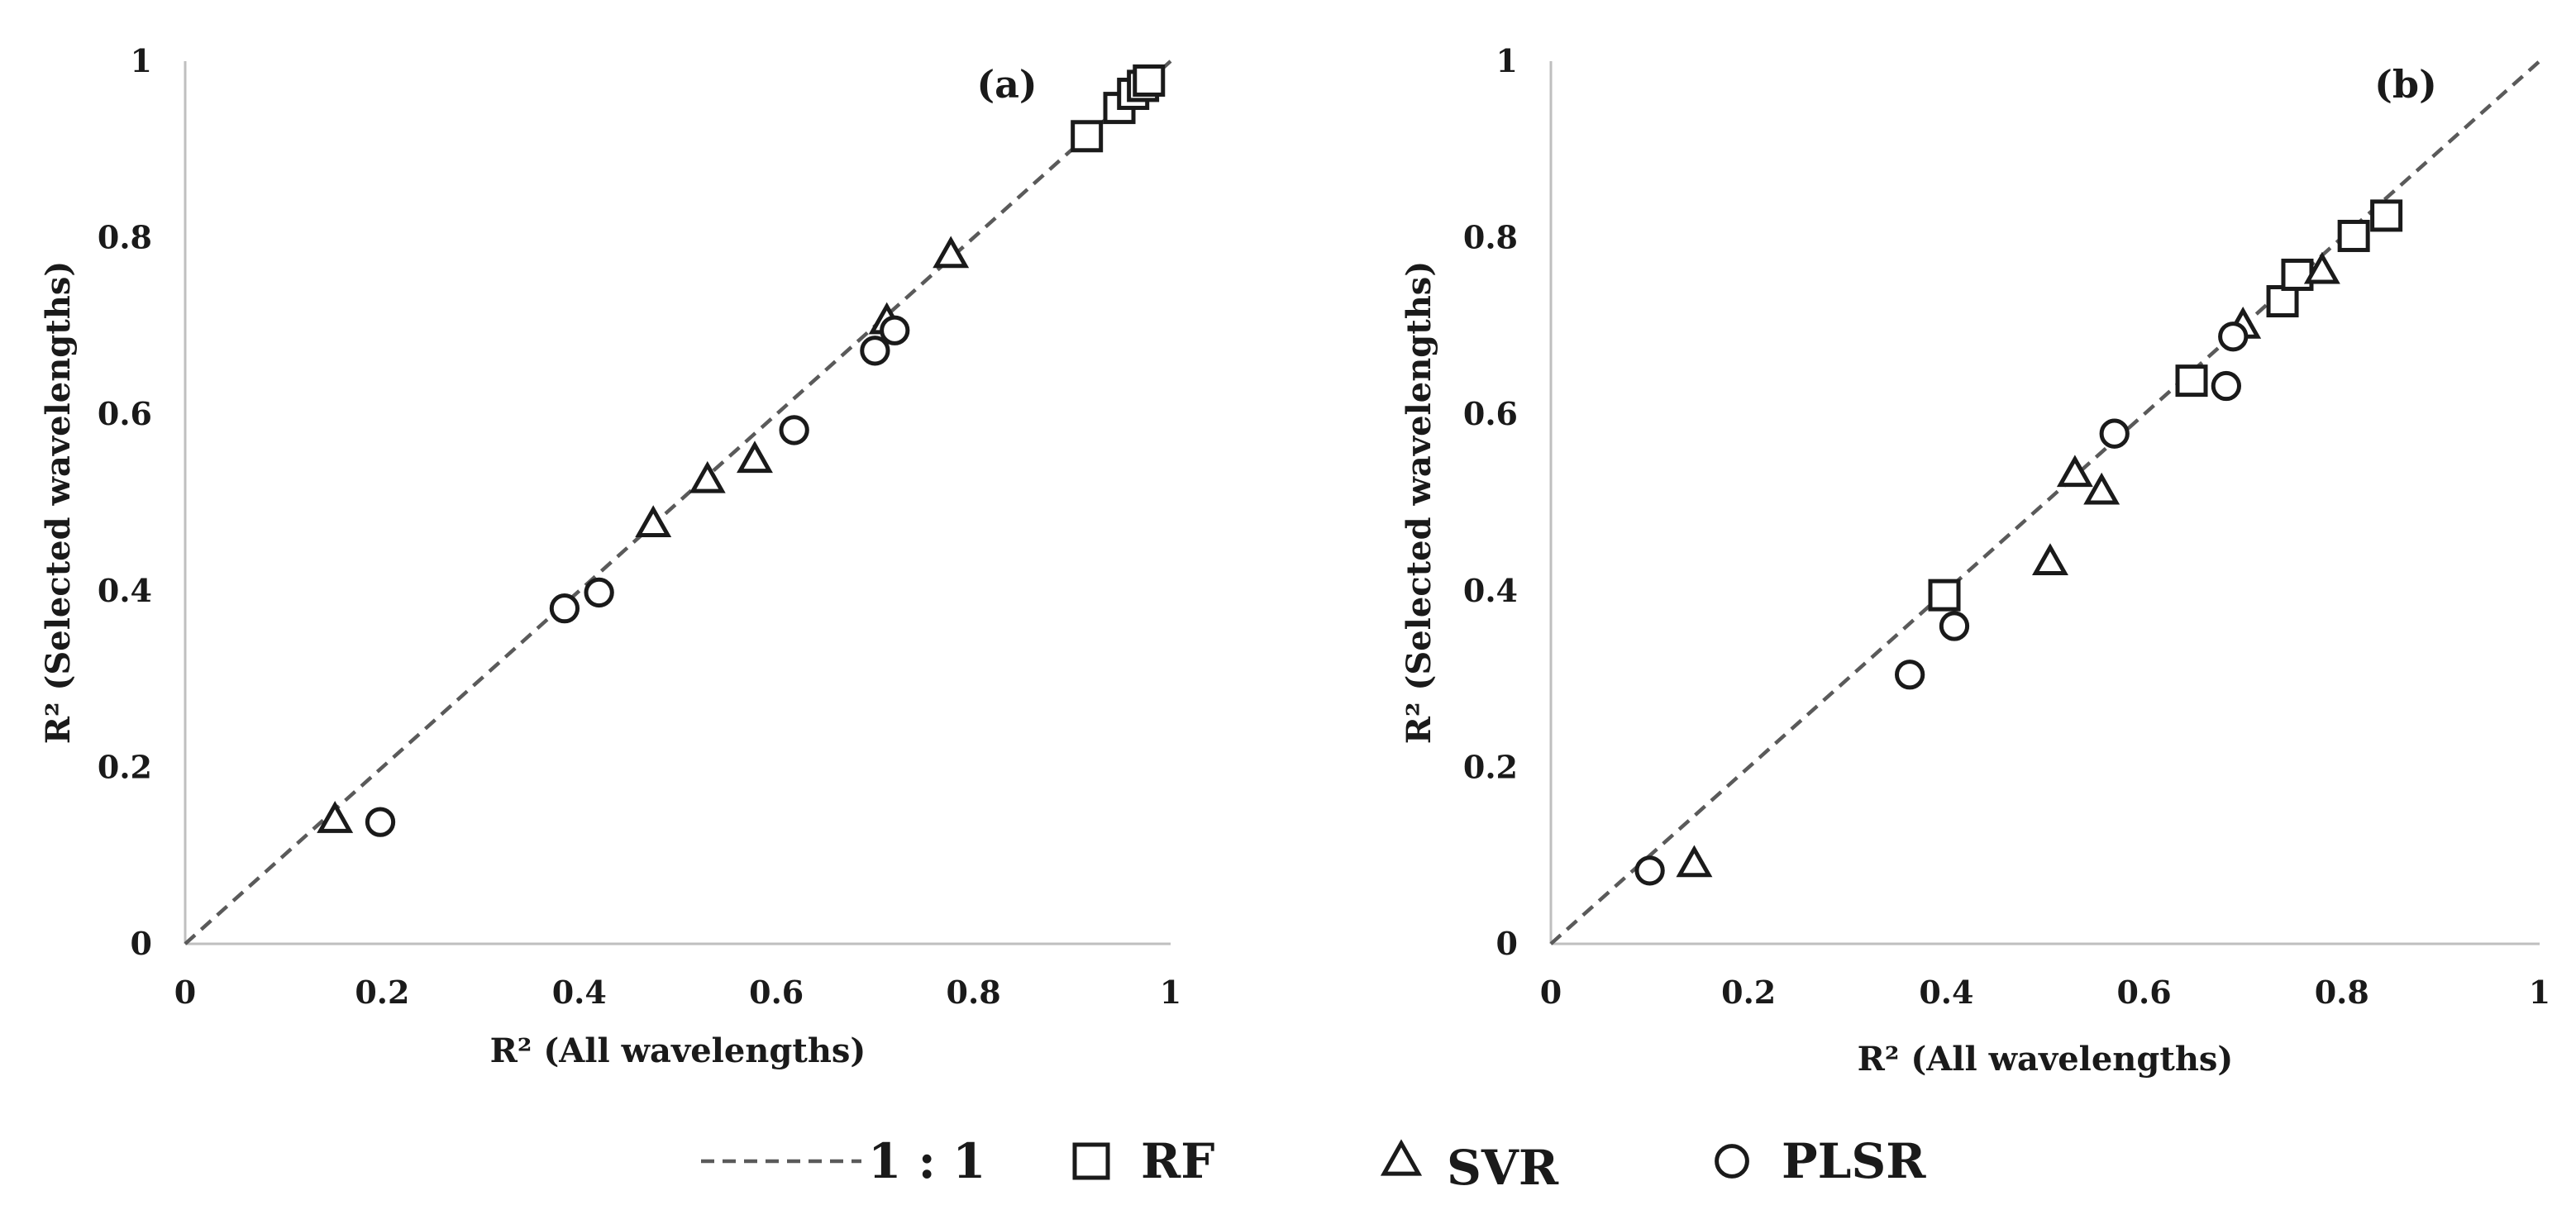 Image resolution: width=2576 pixels, height=1205 pixels. I want to click on panel-label: (a), so click(1007, 84).